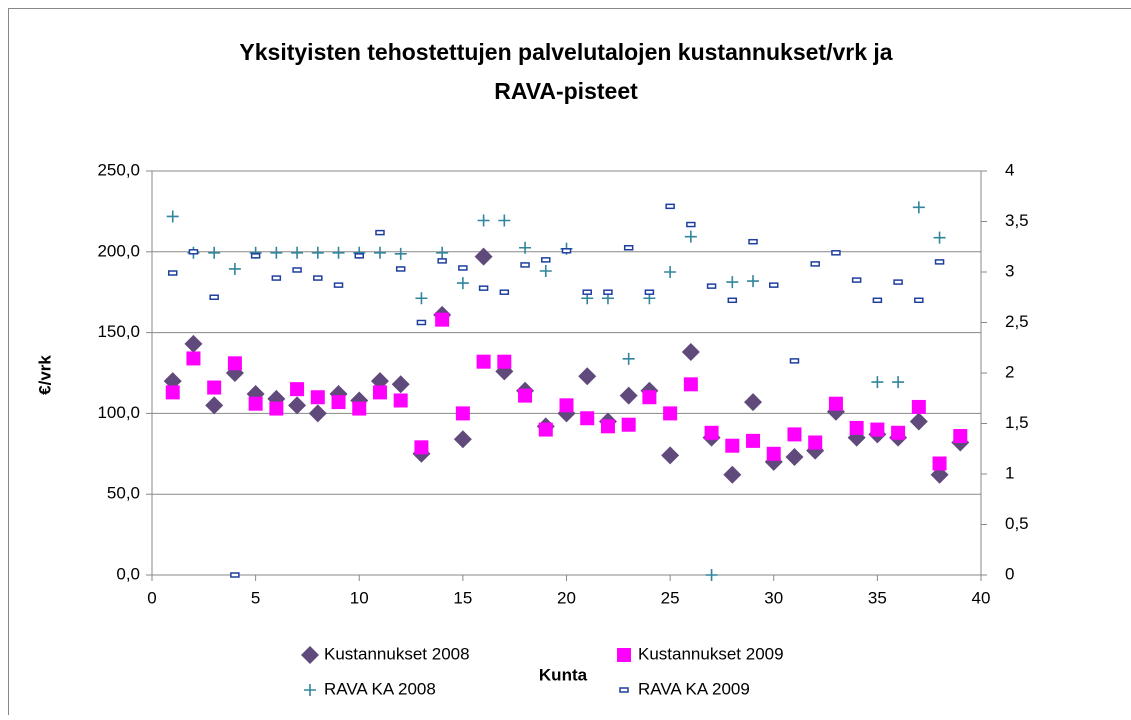 The image size is (1131, 720). Describe the element at coordinates (123, 493) in the screenshot. I see `y-tick-label: 50,0` at that location.